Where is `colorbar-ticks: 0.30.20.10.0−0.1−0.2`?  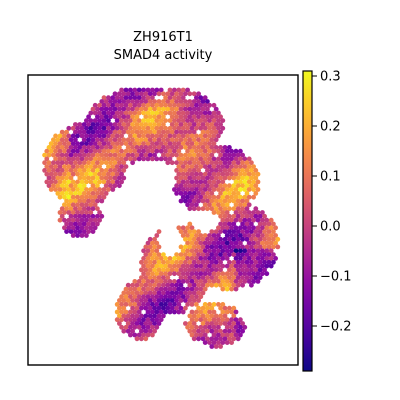
colorbar-ticks: 0.30.20.10.0−0.1−0.2 is located at coordinates (332, 202).